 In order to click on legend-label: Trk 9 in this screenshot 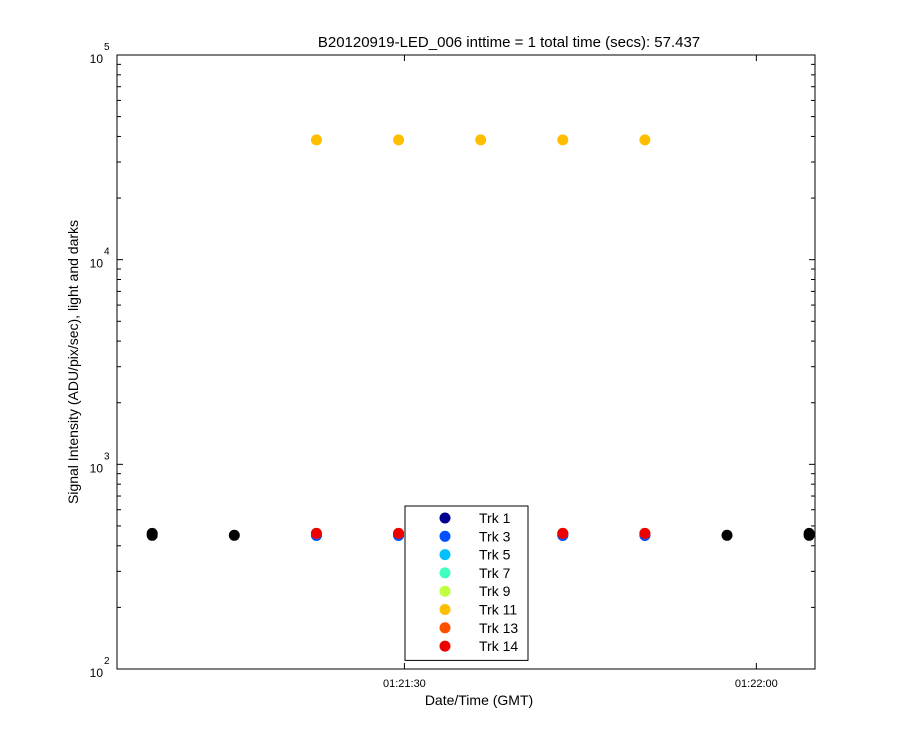, I will do `click(495, 591)`.